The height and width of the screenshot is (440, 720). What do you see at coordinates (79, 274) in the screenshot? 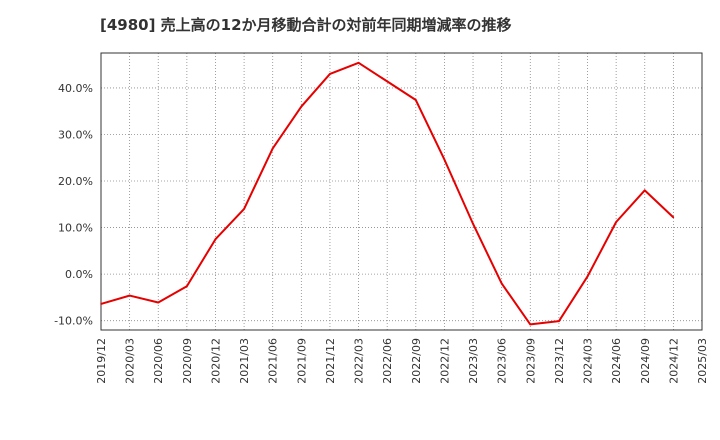
I see `y-tick-label: 0.0%` at bounding box center [79, 274].